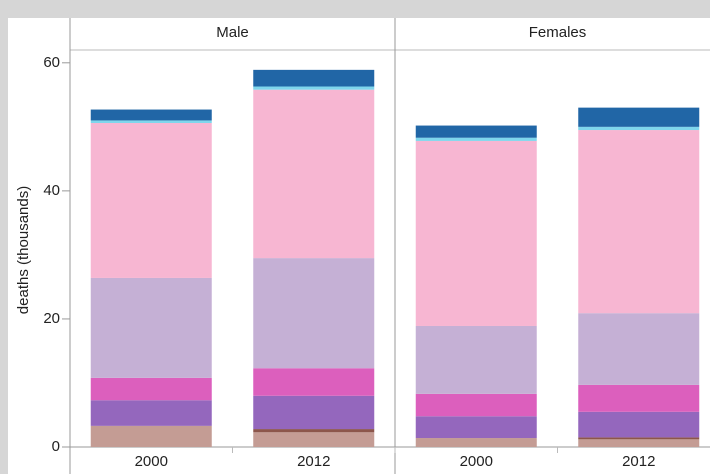 Image resolution: width=710 pixels, height=474 pixels. I want to click on y-axis-label: deaths (thousands), so click(23, 250).